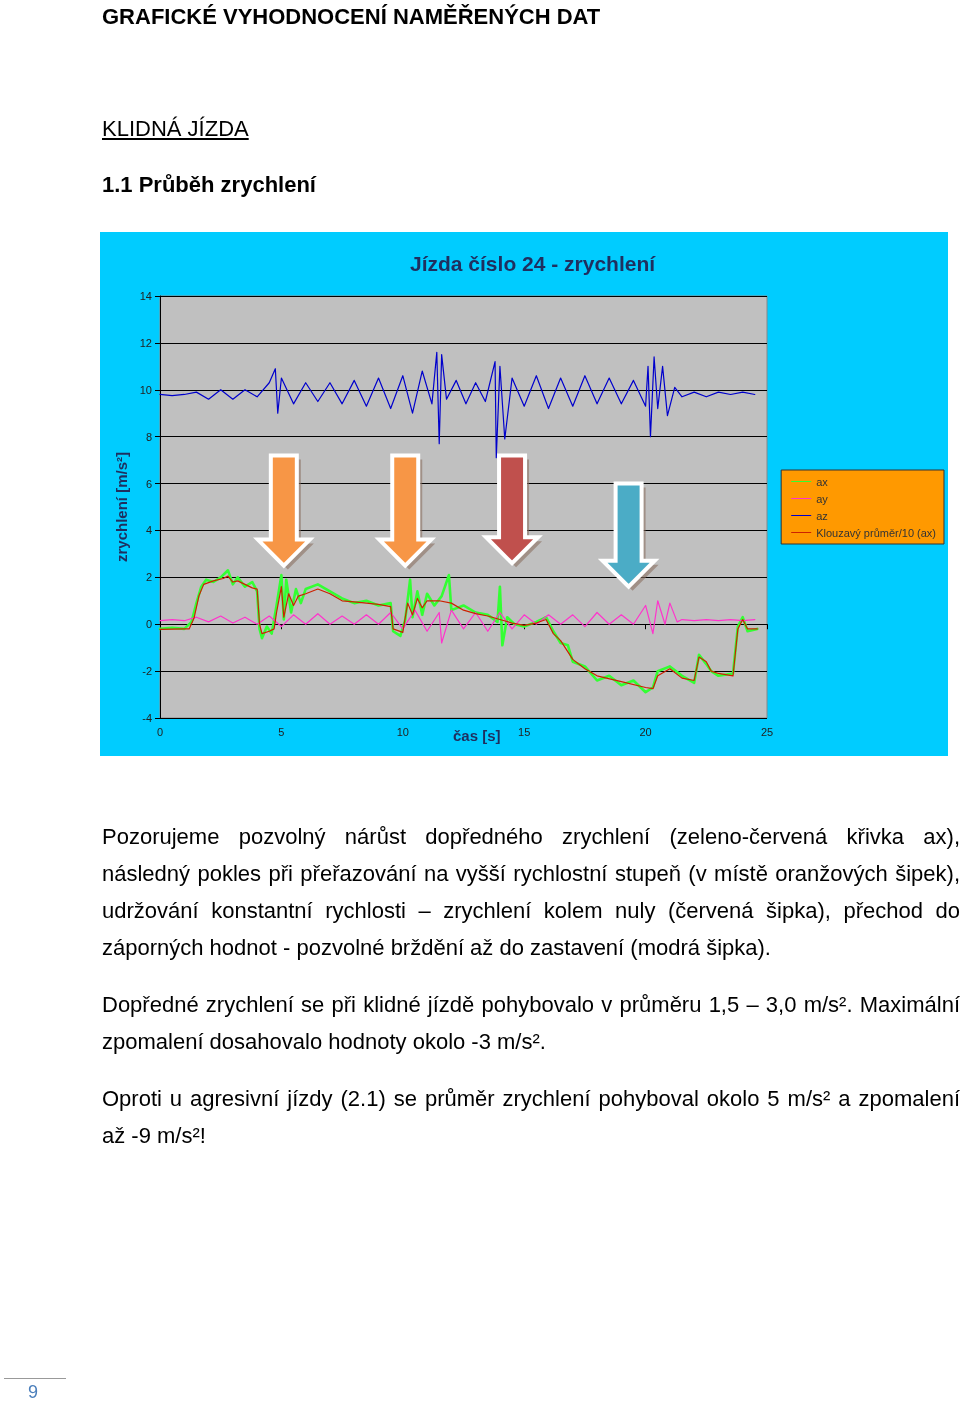 This screenshot has height=1408, width=960. What do you see at coordinates (524, 731) in the screenshot?
I see `x-tick-label: 15` at bounding box center [524, 731].